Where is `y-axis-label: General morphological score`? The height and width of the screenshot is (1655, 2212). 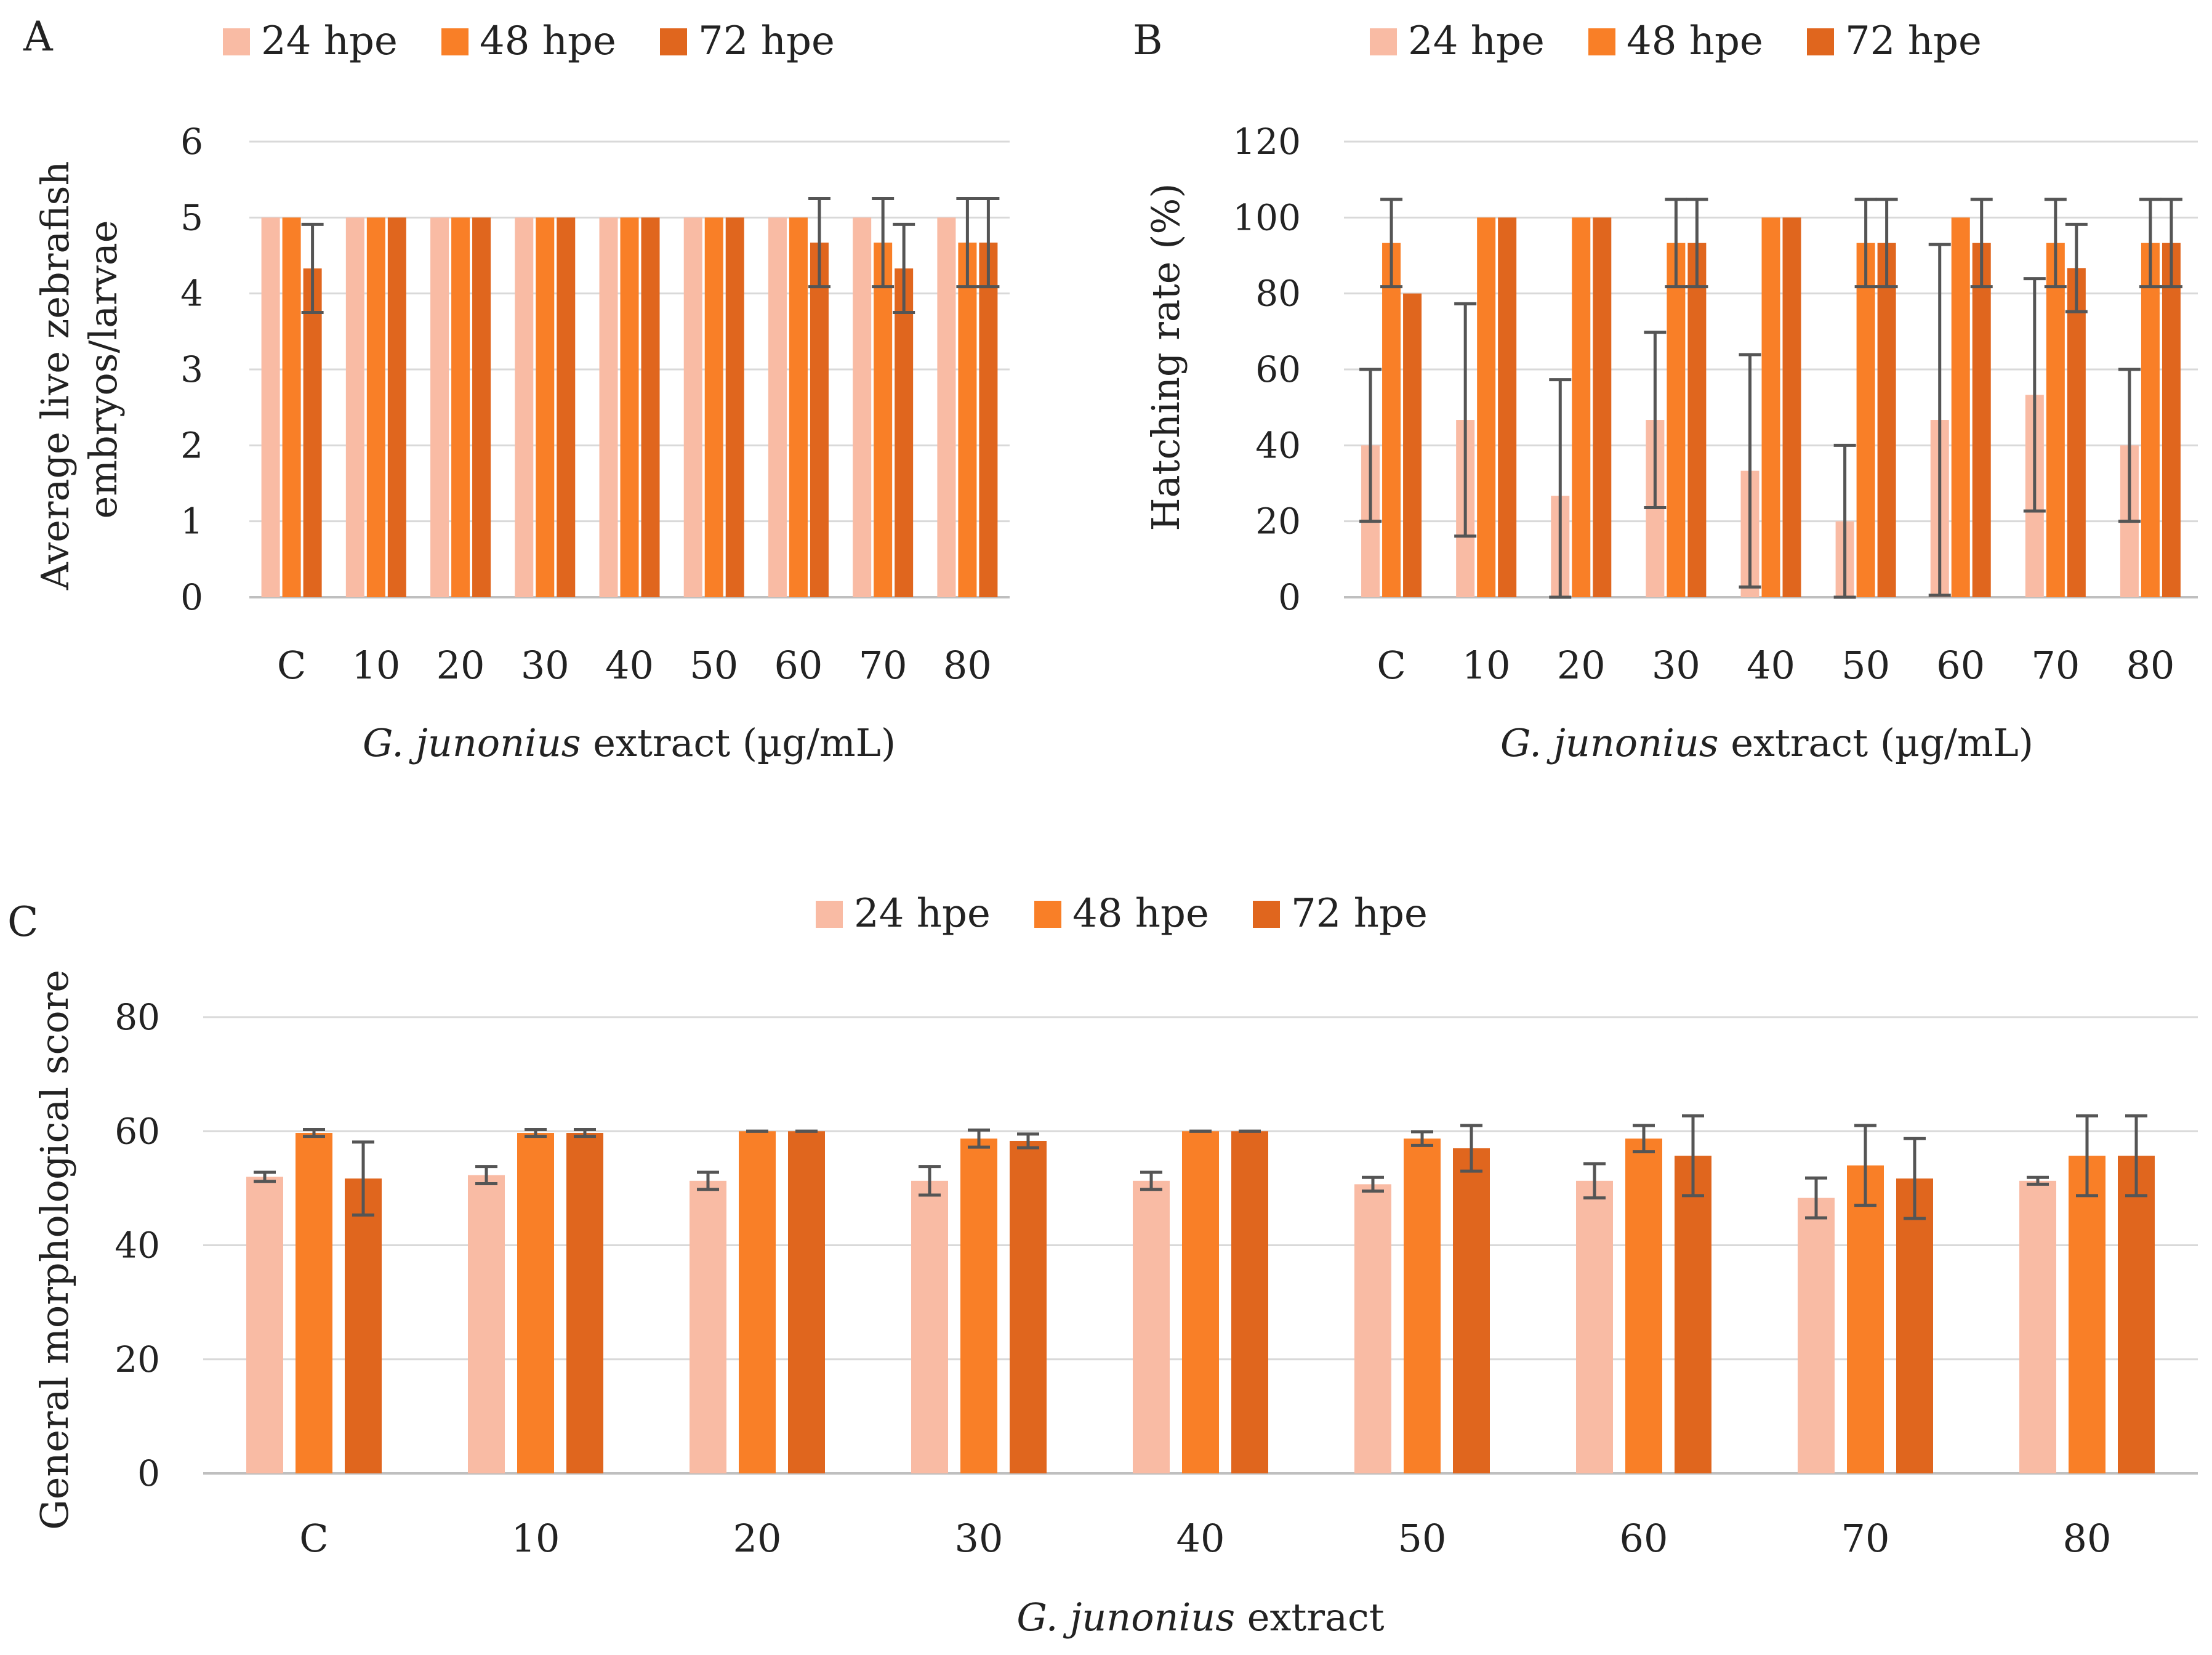
y-axis-label: General morphological score is located at coordinates (54, 1250).